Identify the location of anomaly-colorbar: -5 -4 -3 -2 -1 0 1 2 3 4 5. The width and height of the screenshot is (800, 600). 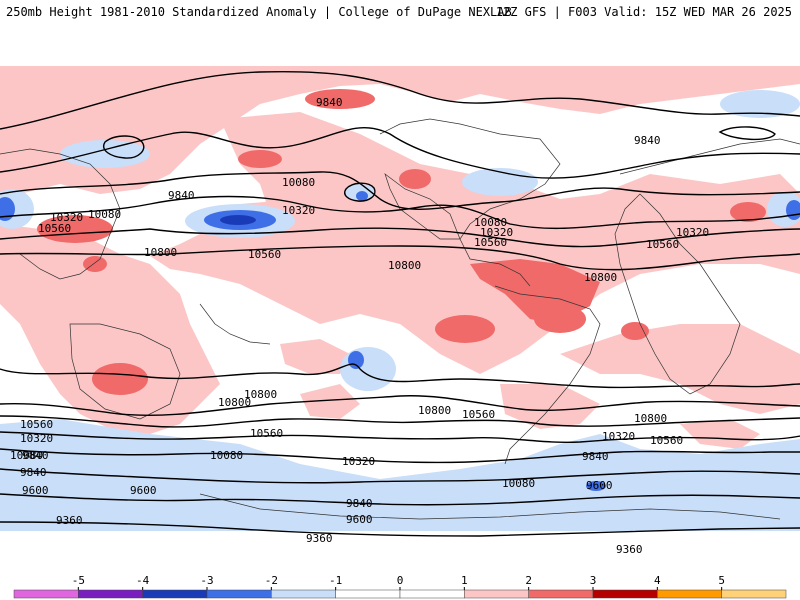
(400, 586).